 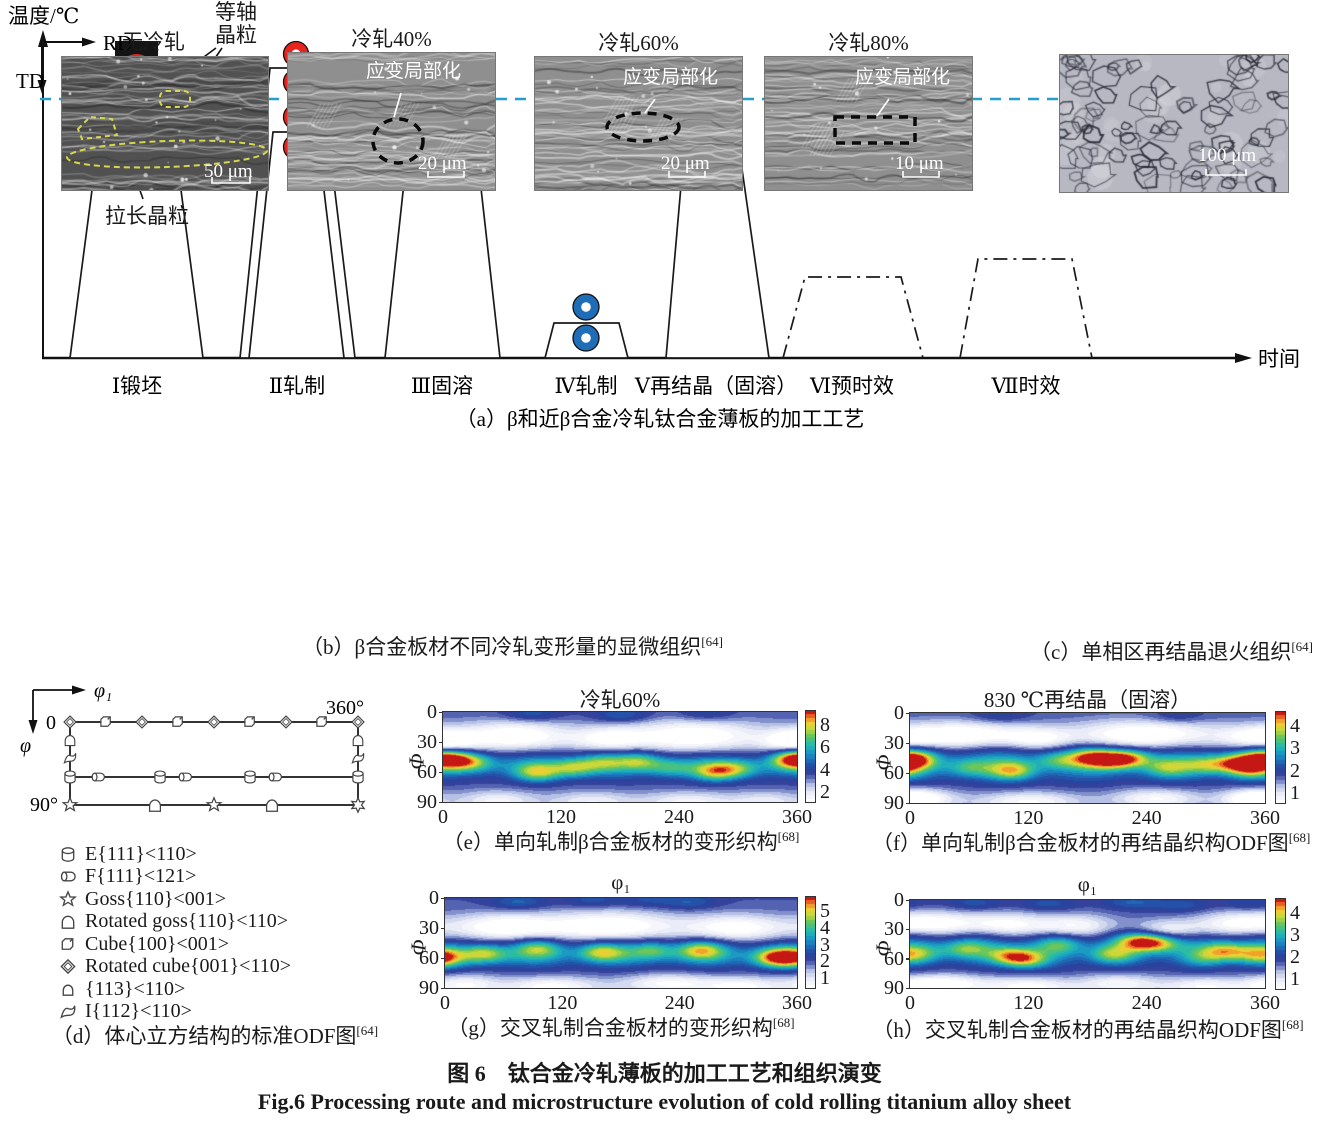 What do you see at coordinates (1279, 359) in the screenshot?
I see `x-axis-label: 时间` at bounding box center [1279, 359].